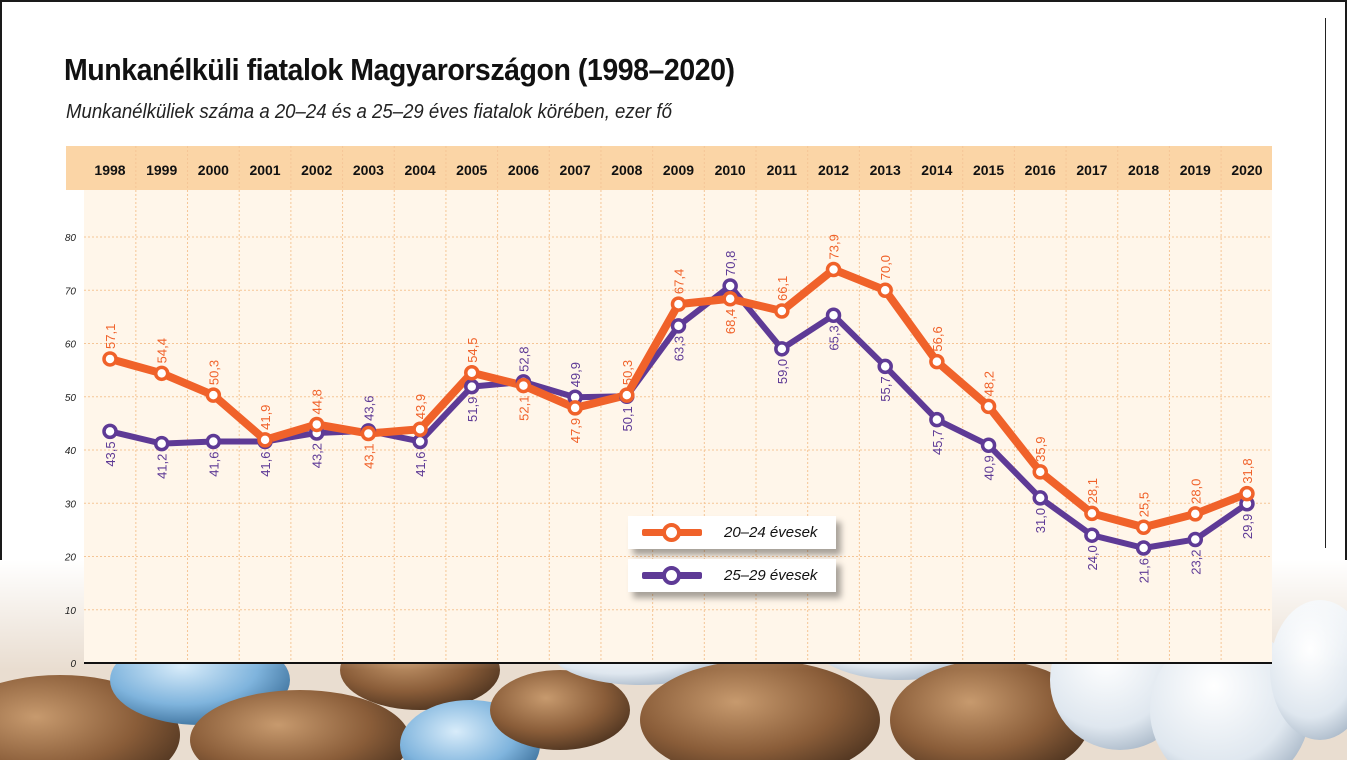 The width and height of the screenshot is (1347, 760). Describe the element at coordinates (885, 267) in the screenshot. I see `data-label-20-24: 70,0` at that location.